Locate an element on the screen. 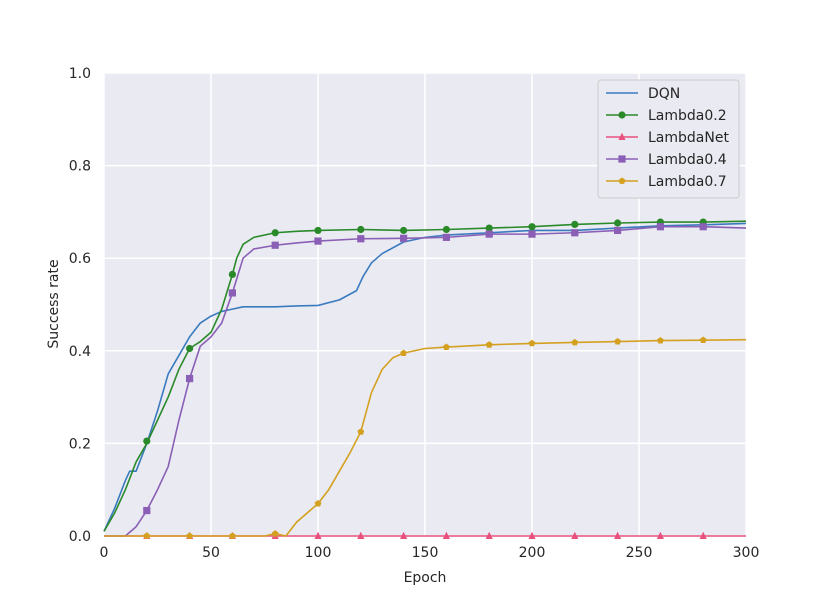 The height and width of the screenshot is (602, 830). x-tick-label: 200 is located at coordinates (532, 553).